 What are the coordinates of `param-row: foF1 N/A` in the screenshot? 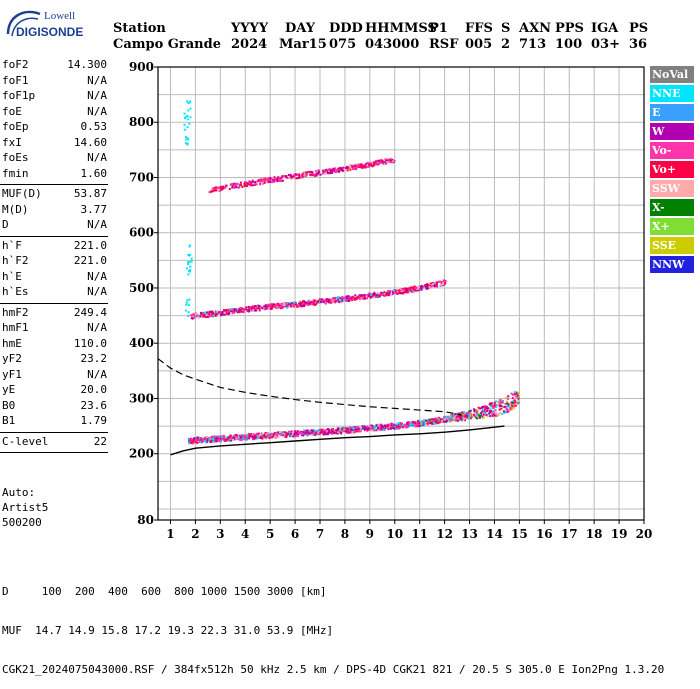 It's located at (55, 82).